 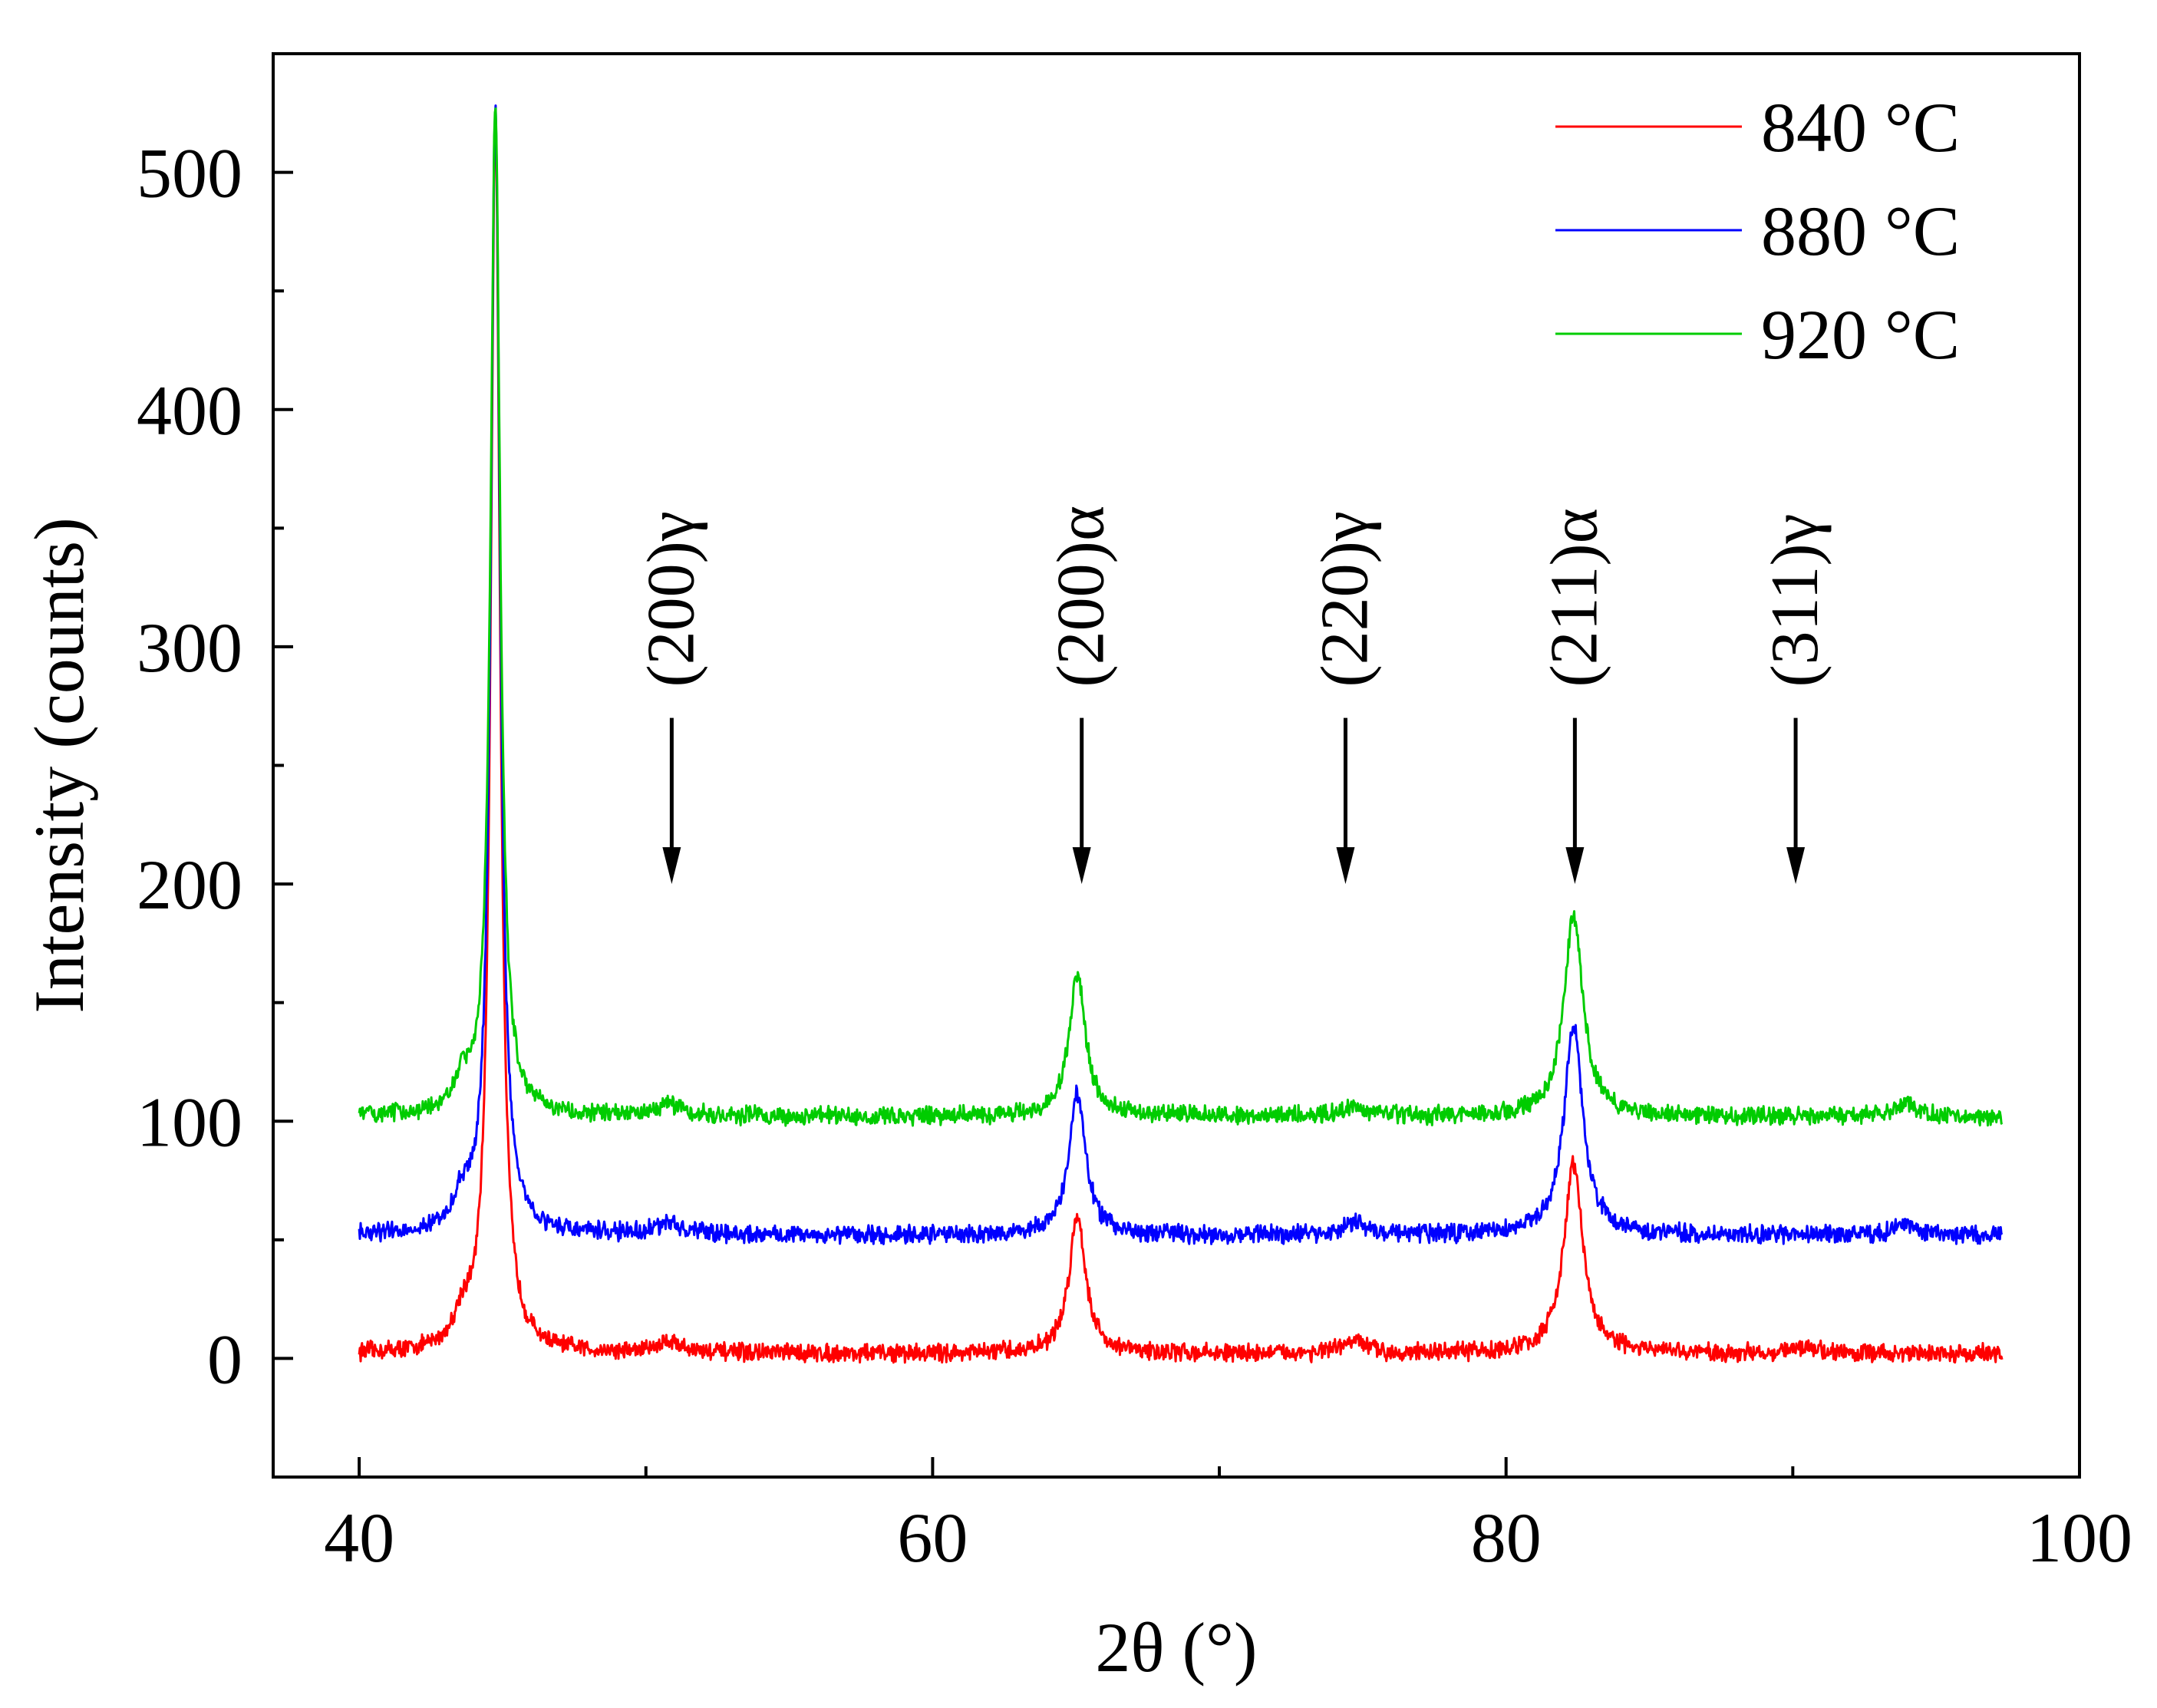 What do you see at coordinates (1757, 231) in the screenshot?
I see `legend: 840 °C 880 °C 920 °C` at bounding box center [1757, 231].